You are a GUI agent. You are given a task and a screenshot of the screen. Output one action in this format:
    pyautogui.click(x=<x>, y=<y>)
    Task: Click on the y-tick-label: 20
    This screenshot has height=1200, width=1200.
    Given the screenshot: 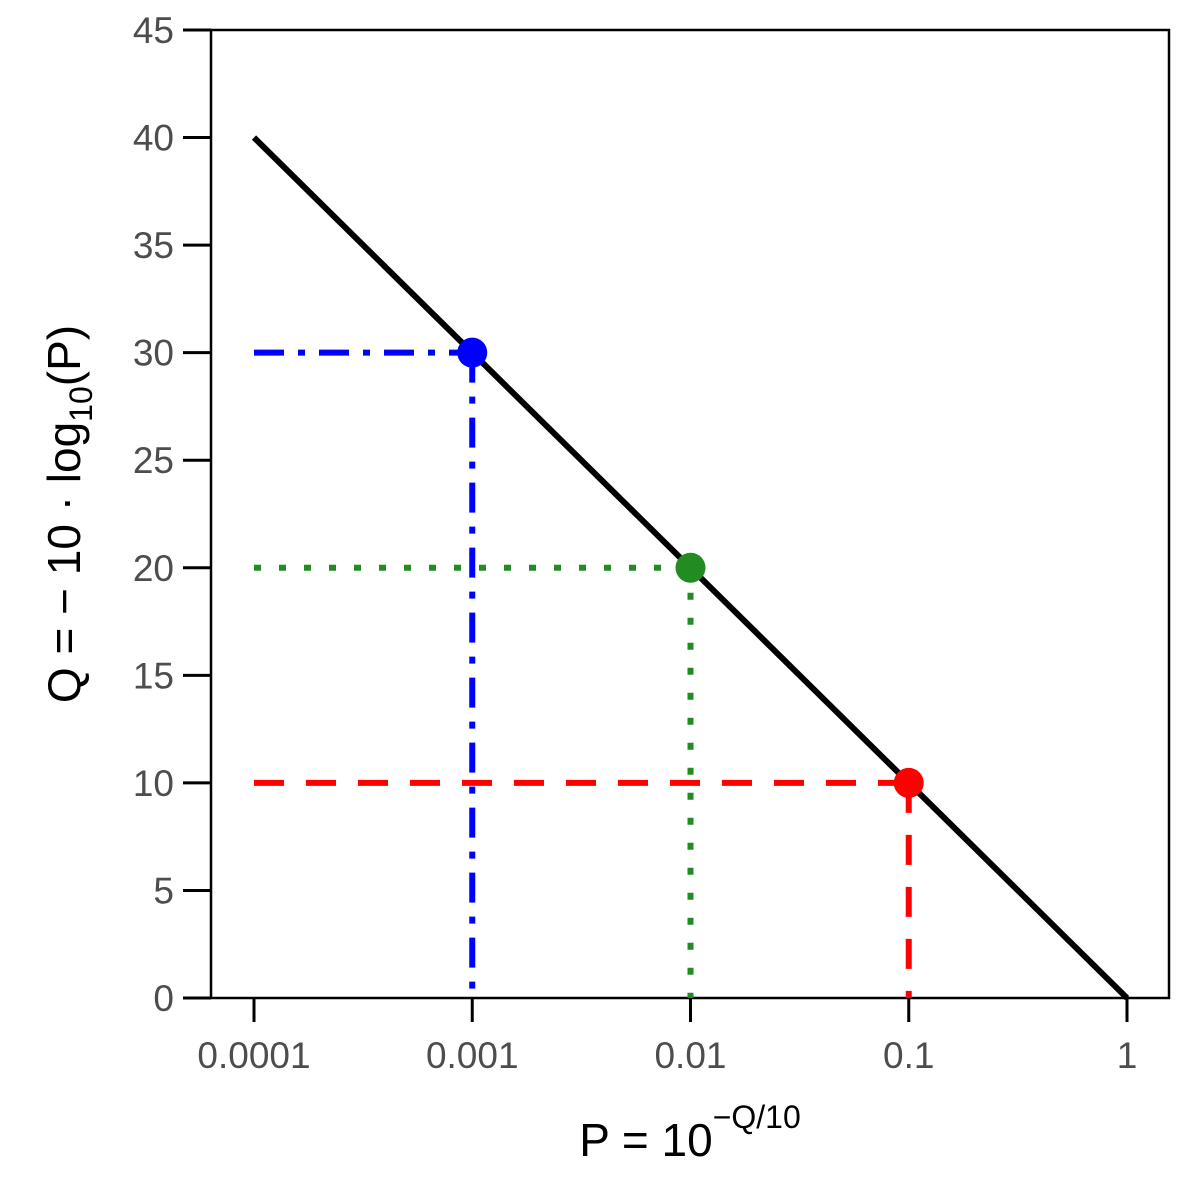 What is the action you would take?
    pyautogui.click(x=153, y=568)
    